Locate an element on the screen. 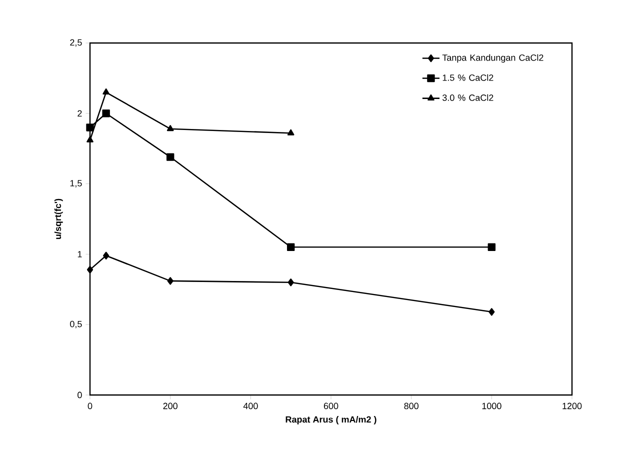 The image size is (619, 468). x-tick-label: 1000 is located at coordinates (492, 406).